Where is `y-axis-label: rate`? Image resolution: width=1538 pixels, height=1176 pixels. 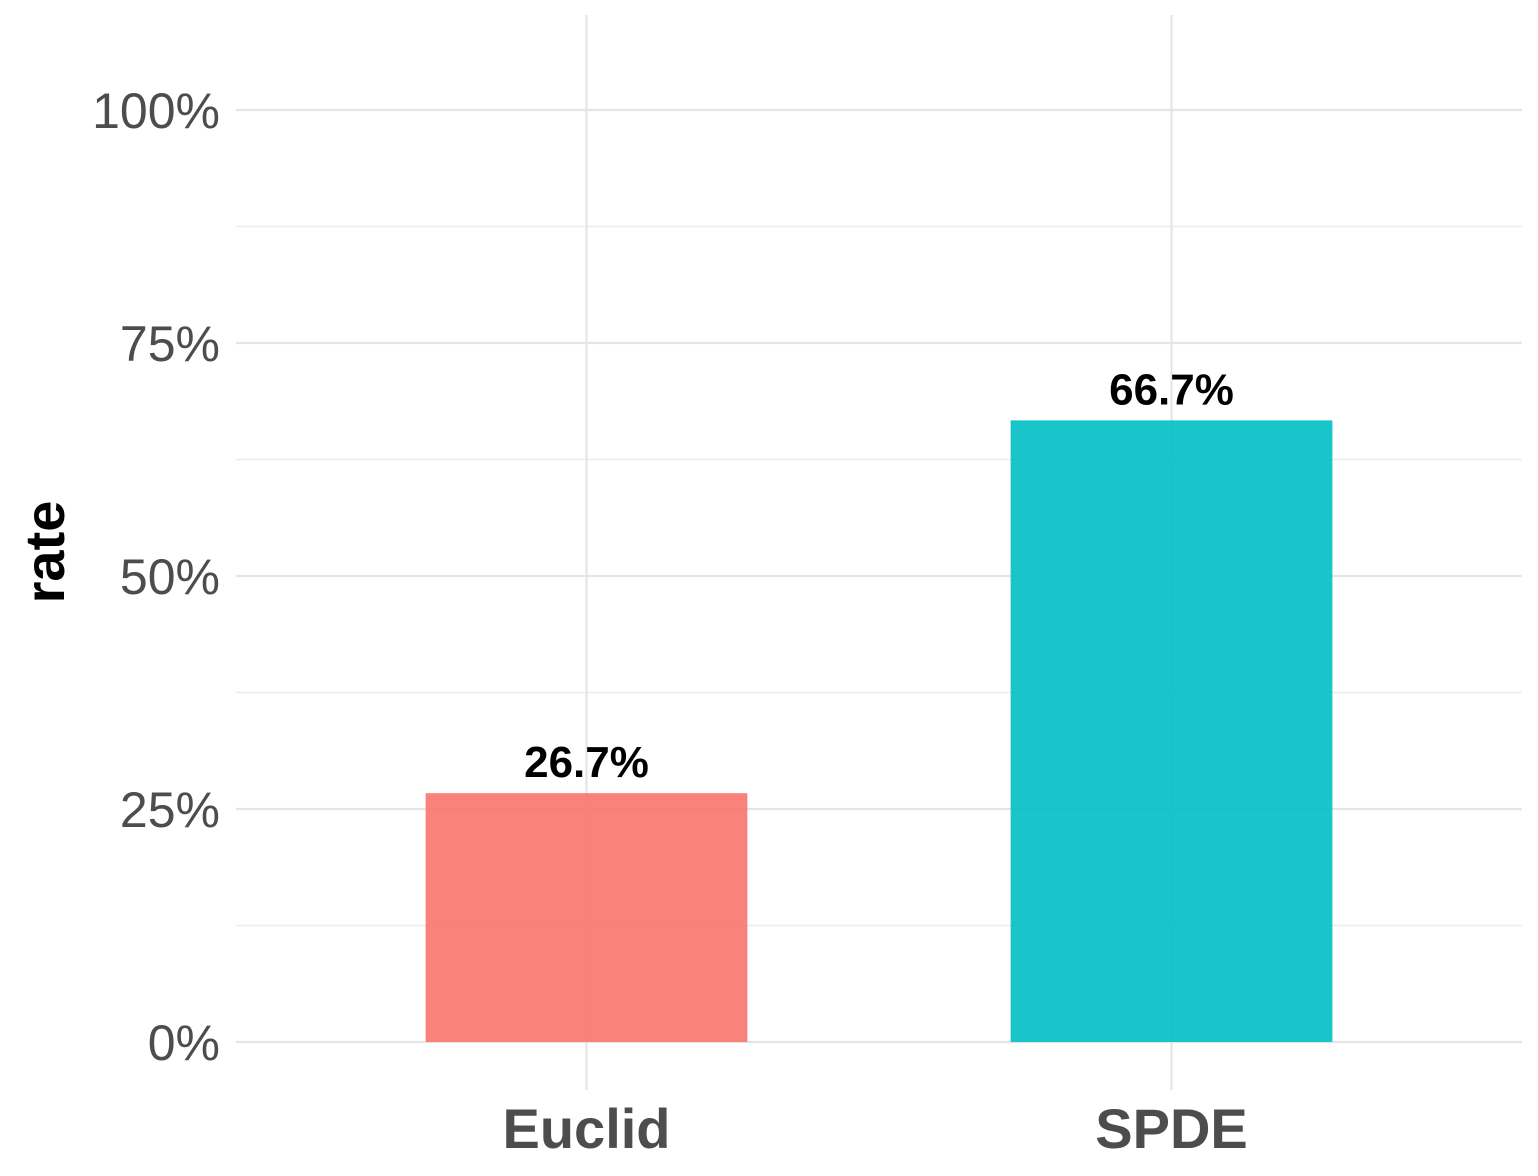
y-axis-label: rate is located at coordinates (44, 552).